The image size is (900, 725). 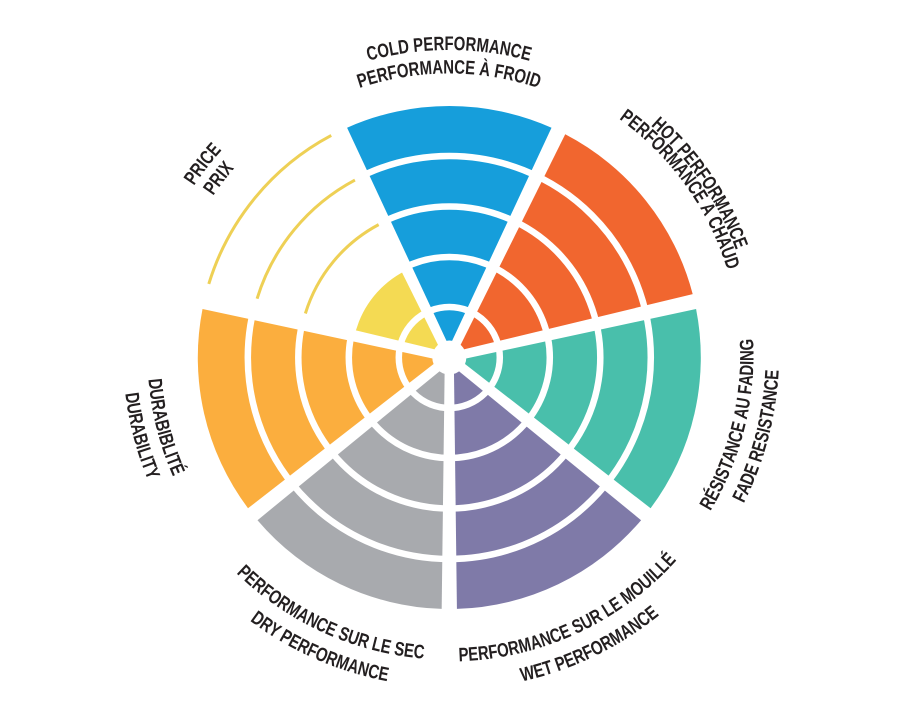 I want to click on svg-text: B, so click(x=163, y=425).